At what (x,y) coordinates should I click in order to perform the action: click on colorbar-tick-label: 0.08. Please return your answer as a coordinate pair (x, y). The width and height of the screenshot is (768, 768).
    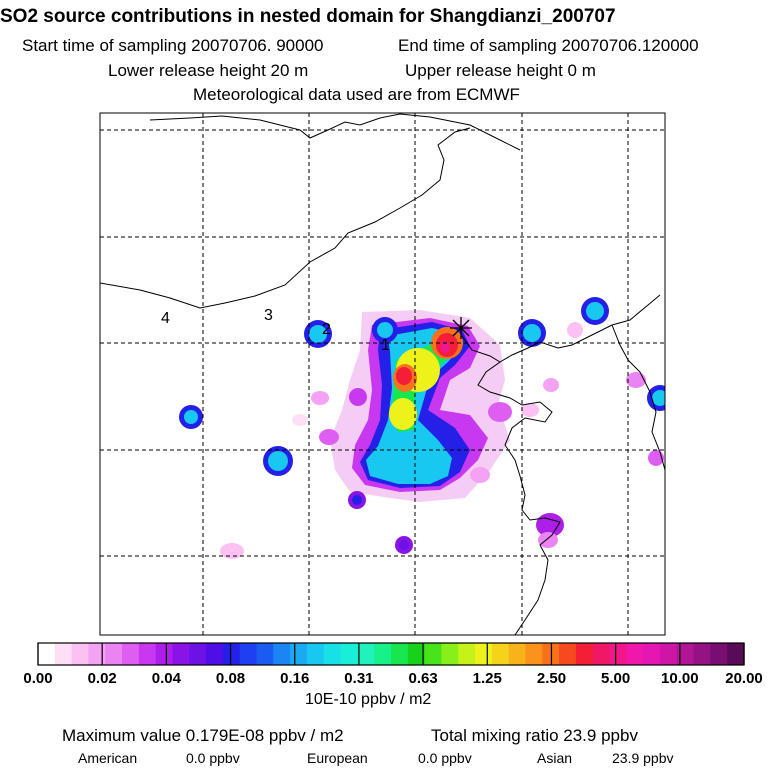
    Looking at the image, I should click on (230, 678).